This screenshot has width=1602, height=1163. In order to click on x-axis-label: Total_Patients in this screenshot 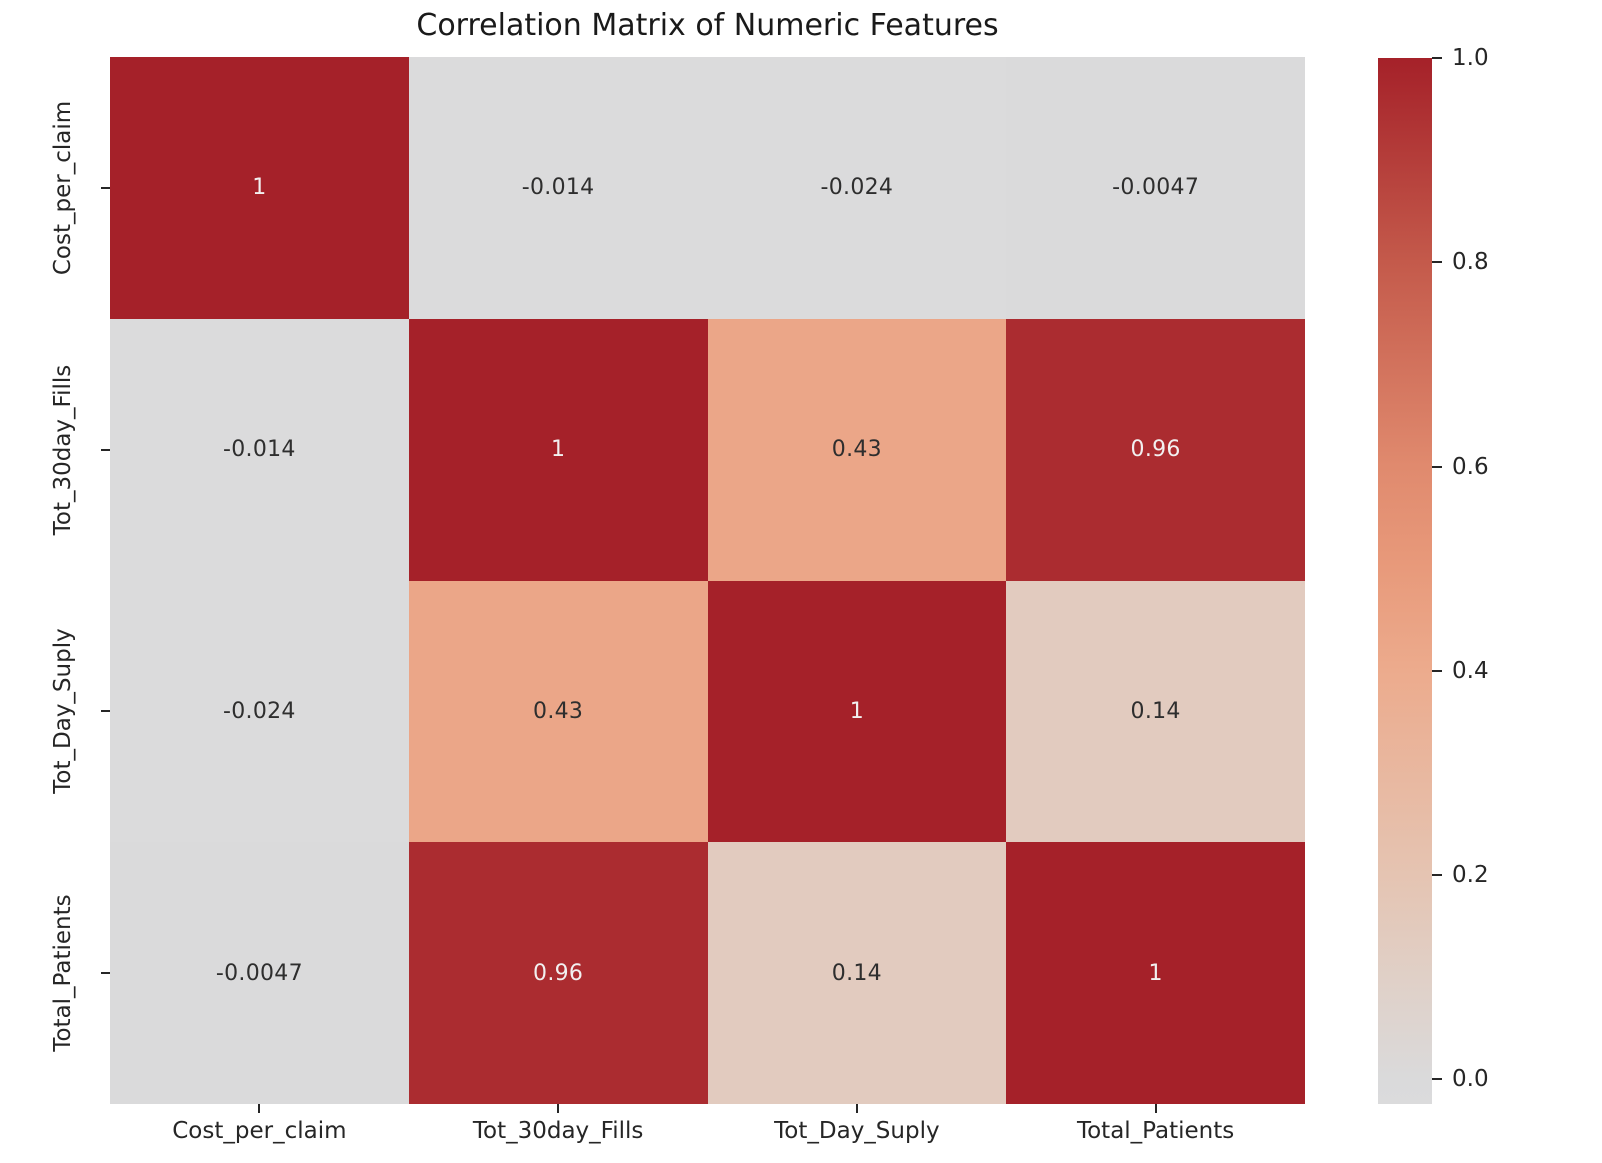, I will do `click(1155, 1131)`.